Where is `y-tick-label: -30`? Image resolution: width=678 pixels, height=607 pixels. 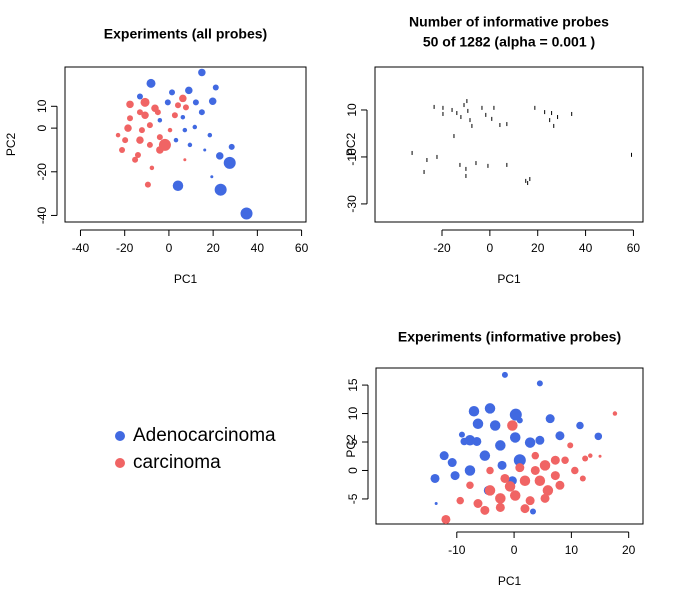 y-tick-label: -30 is located at coordinates (352, 204).